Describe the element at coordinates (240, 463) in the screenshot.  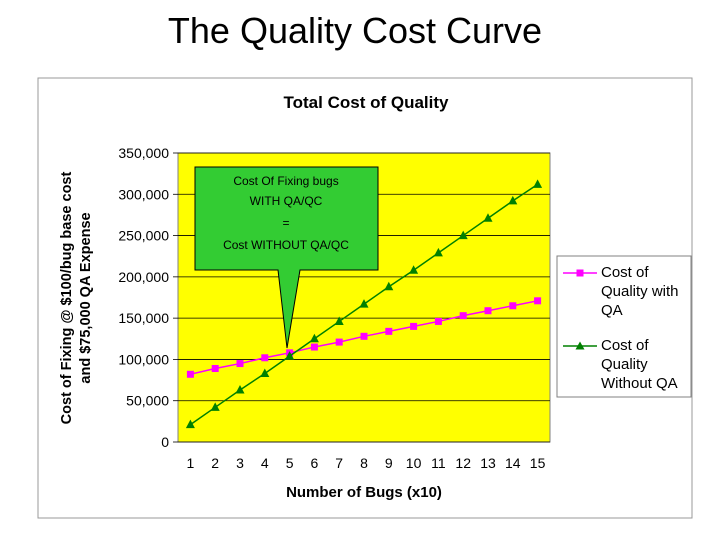
I see `x-tick-label: 3` at that location.